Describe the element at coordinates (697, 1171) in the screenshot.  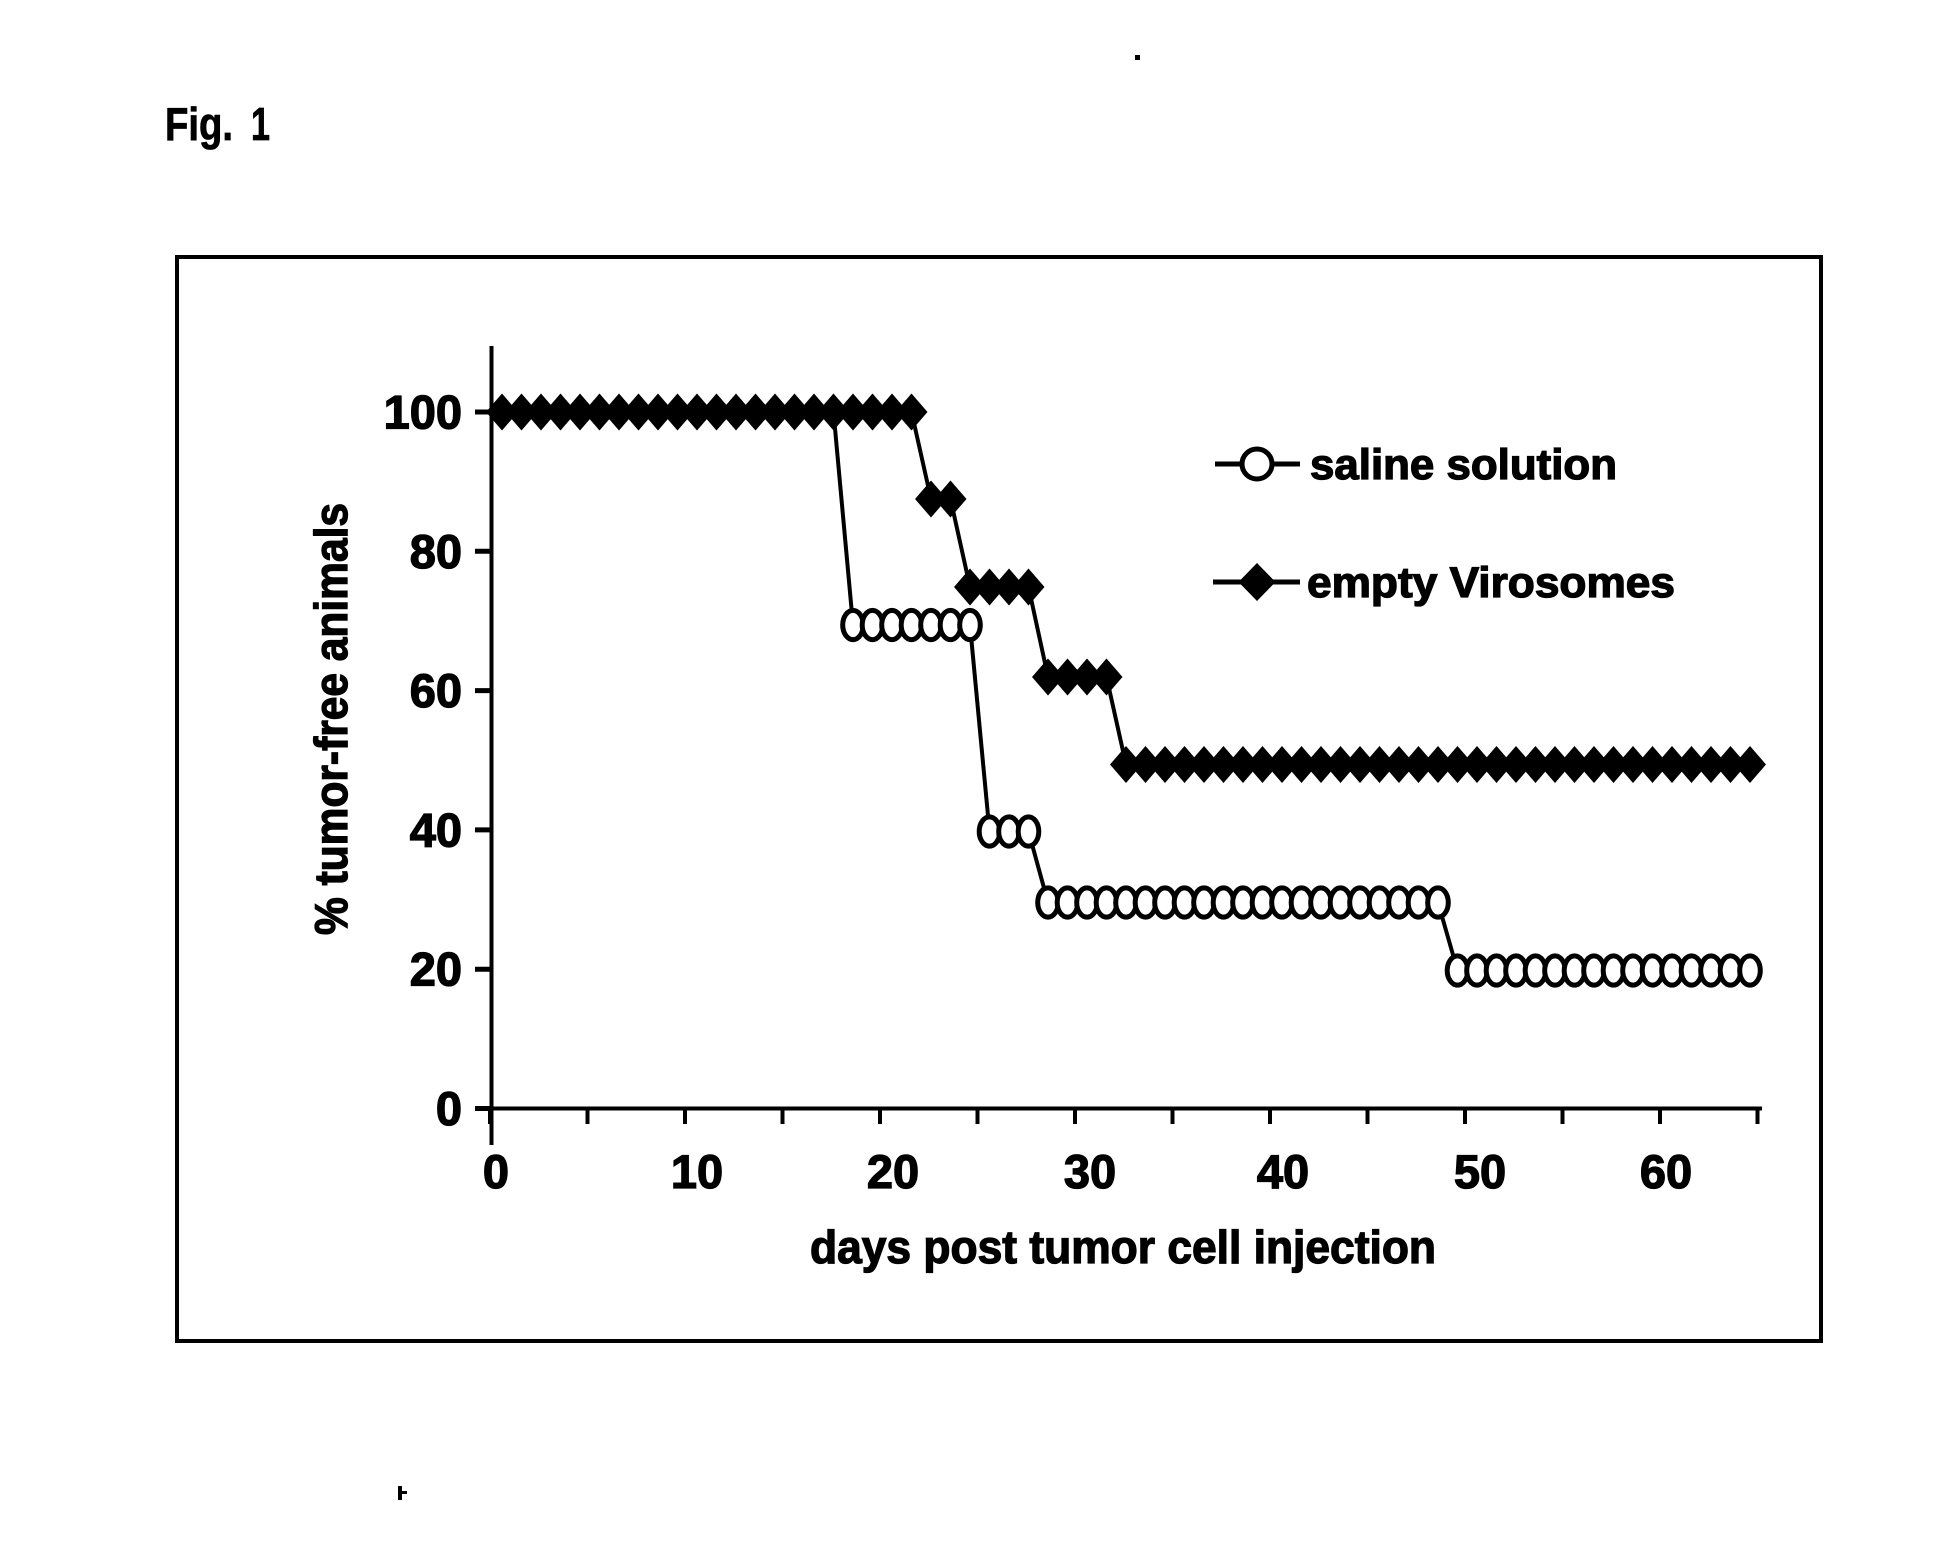
I see `svg-text: 10` at that location.